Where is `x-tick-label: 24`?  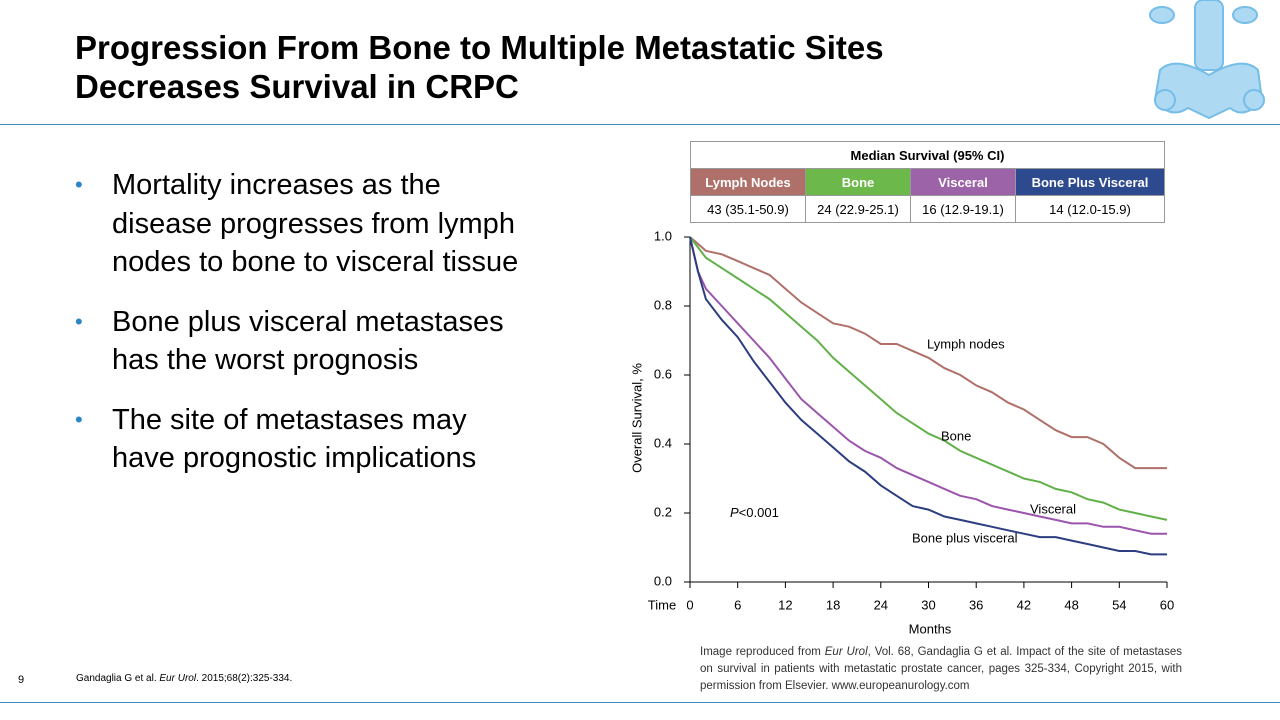
x-tick-label: 24 is located at coordinates (881, 604).